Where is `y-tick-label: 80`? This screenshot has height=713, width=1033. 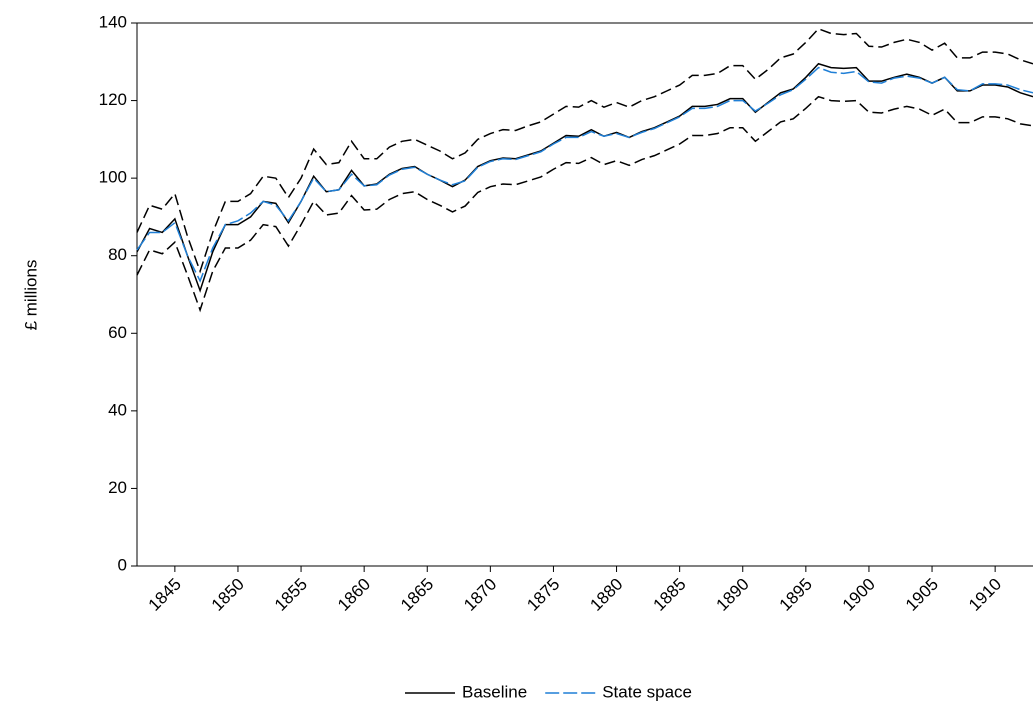 y-tick-label: 80 is located at coordinates (117, 254).